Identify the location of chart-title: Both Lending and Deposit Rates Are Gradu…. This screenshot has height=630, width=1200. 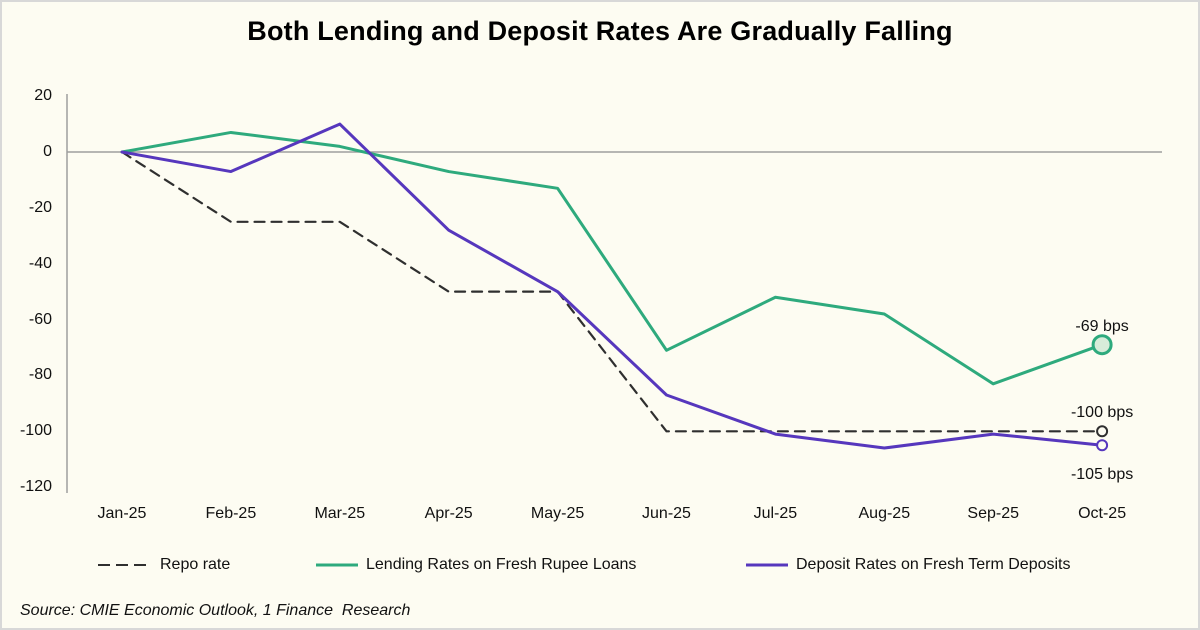
(600, 31).